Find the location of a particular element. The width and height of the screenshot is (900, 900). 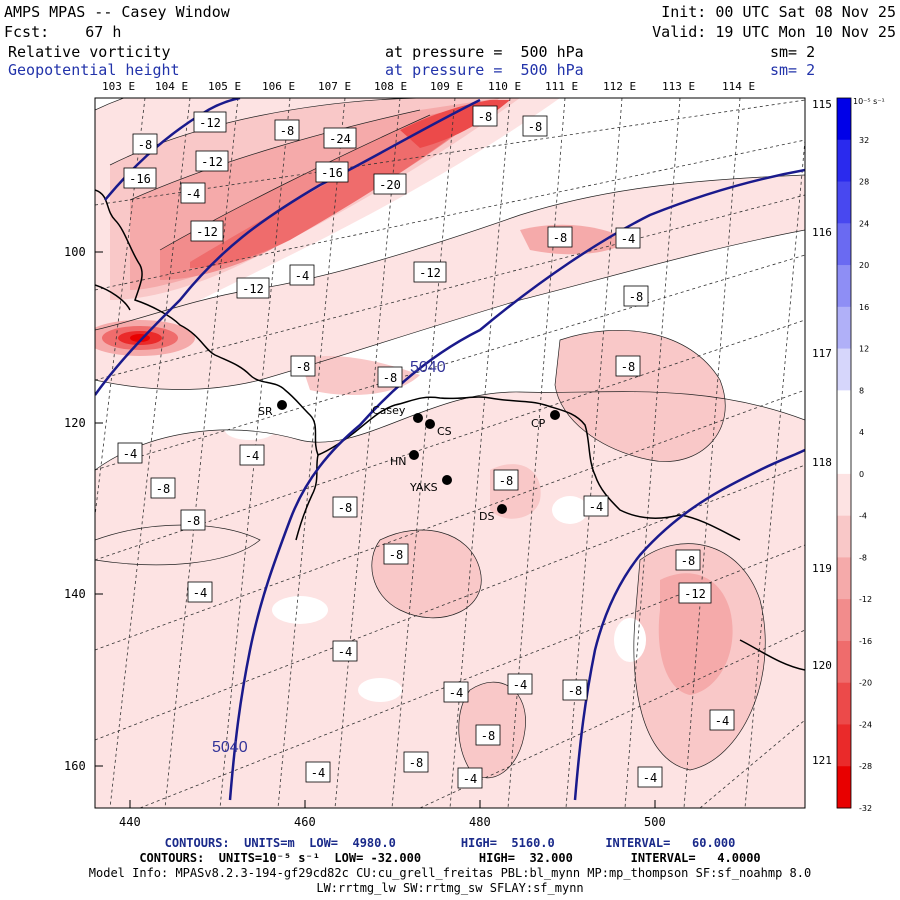

colorbar-tick-label: -32 is located at coordinates (865, 808).